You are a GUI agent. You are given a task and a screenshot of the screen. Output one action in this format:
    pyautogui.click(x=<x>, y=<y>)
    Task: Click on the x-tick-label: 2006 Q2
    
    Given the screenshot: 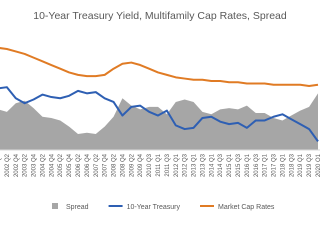 What is the action you would take?
    pyautogui.click(x=79, y=165)
    